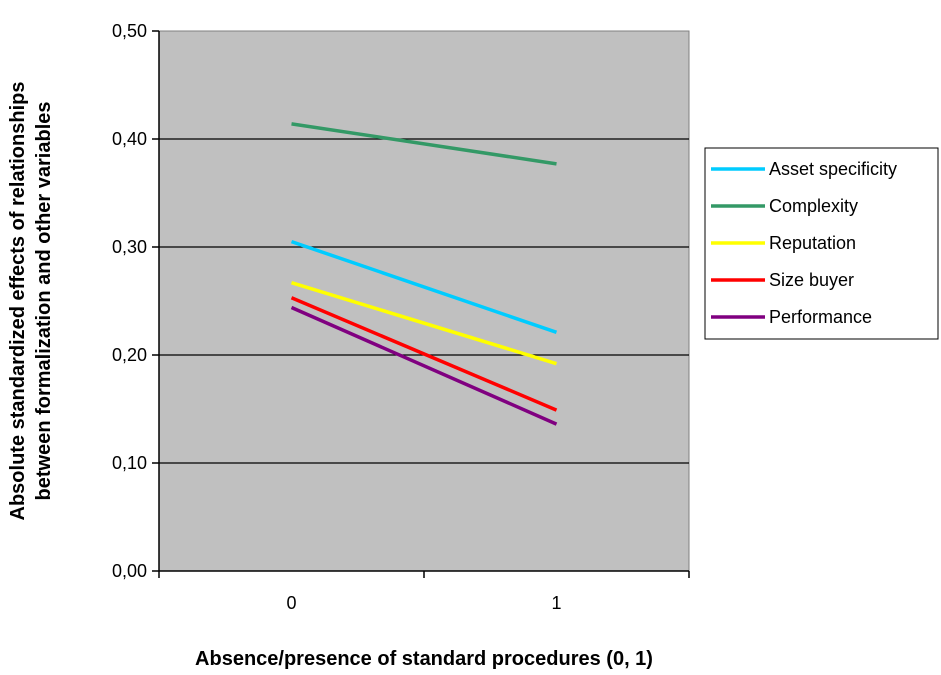 Image resolution: width=941 pixels, height=675 pixels. I want to click on series-line-performance, so click(424, 365).